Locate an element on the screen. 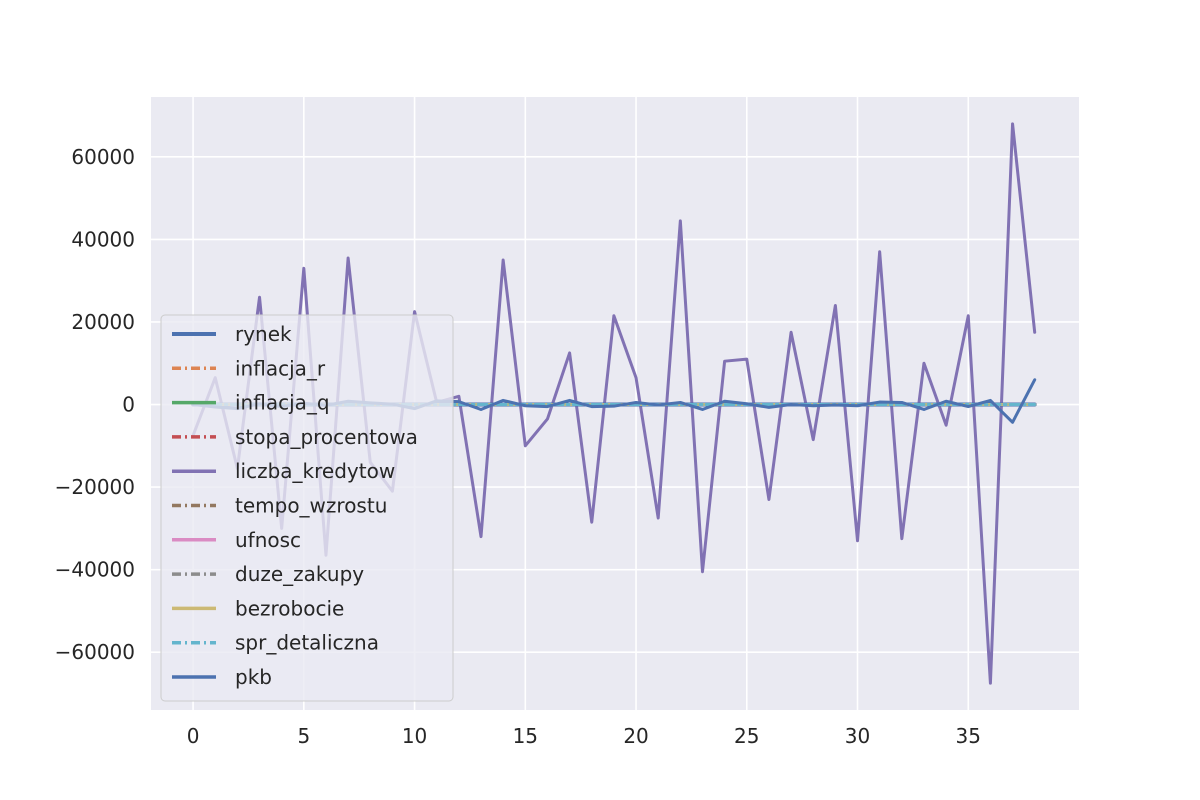  legend-label: spr_detaliczna is located at coordinates (307, 643).